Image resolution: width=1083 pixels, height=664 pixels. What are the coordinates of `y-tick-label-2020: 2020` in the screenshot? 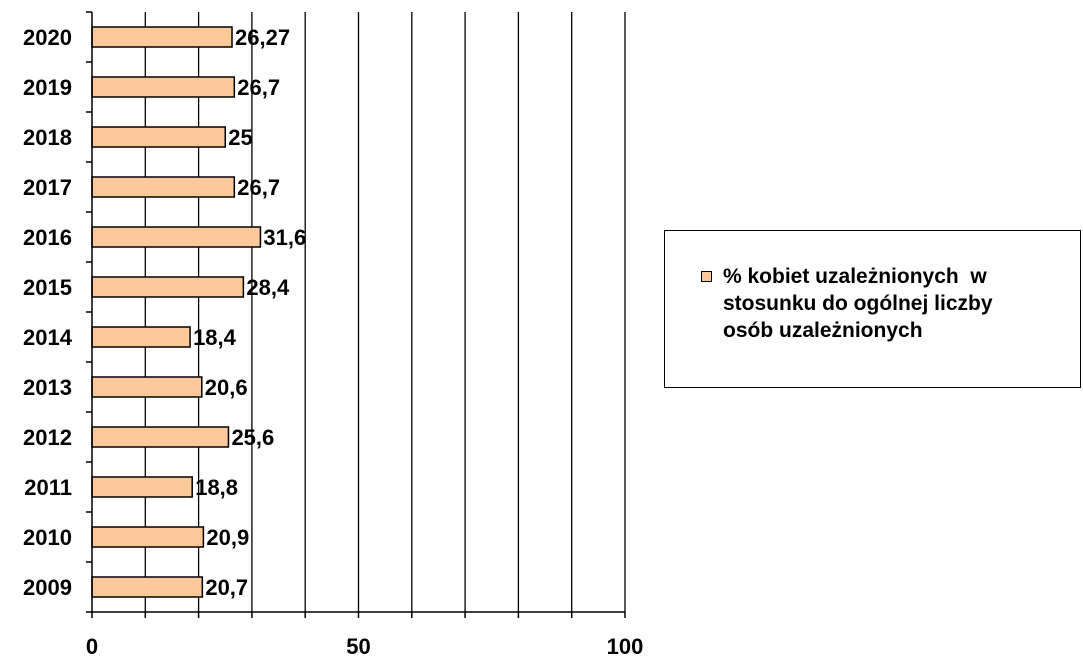 It's located at (47, 37).